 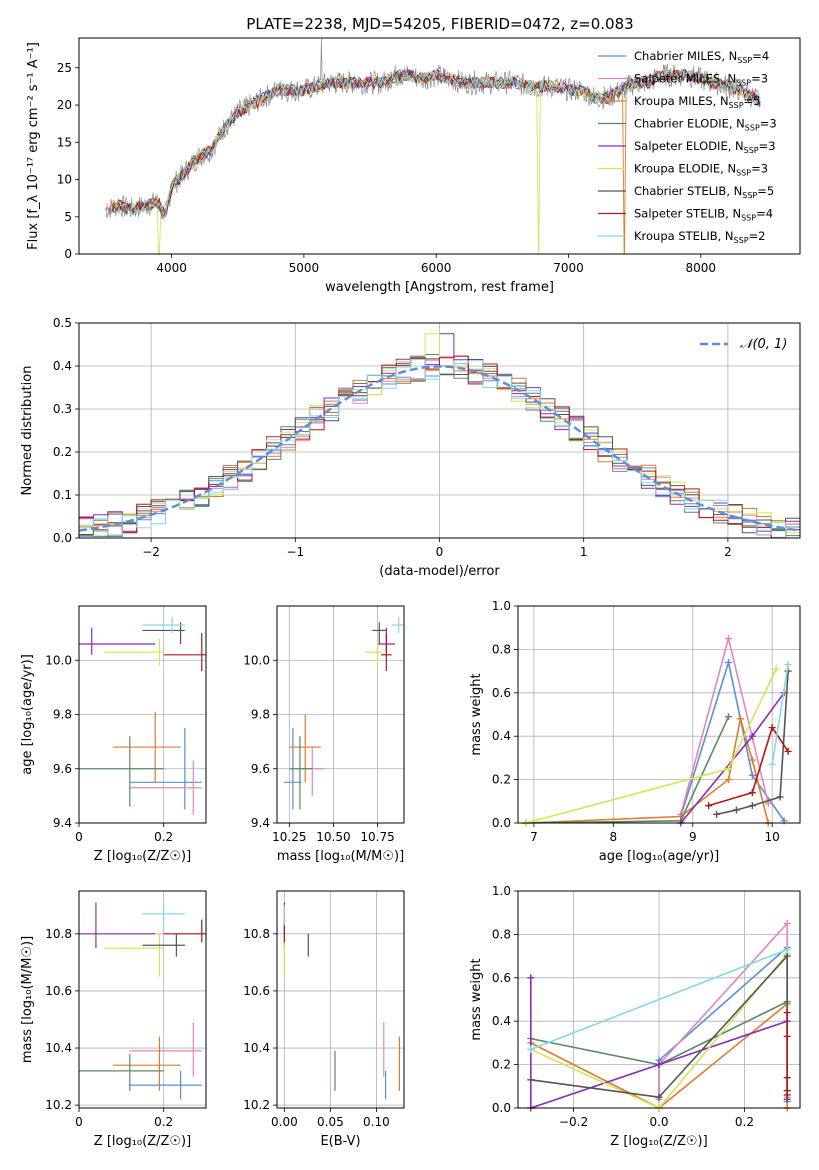 What do you see at coordinates (333, 837) in the screenshot?
I see `x-tick-label: 10.50` at bounding box center [333, 837].